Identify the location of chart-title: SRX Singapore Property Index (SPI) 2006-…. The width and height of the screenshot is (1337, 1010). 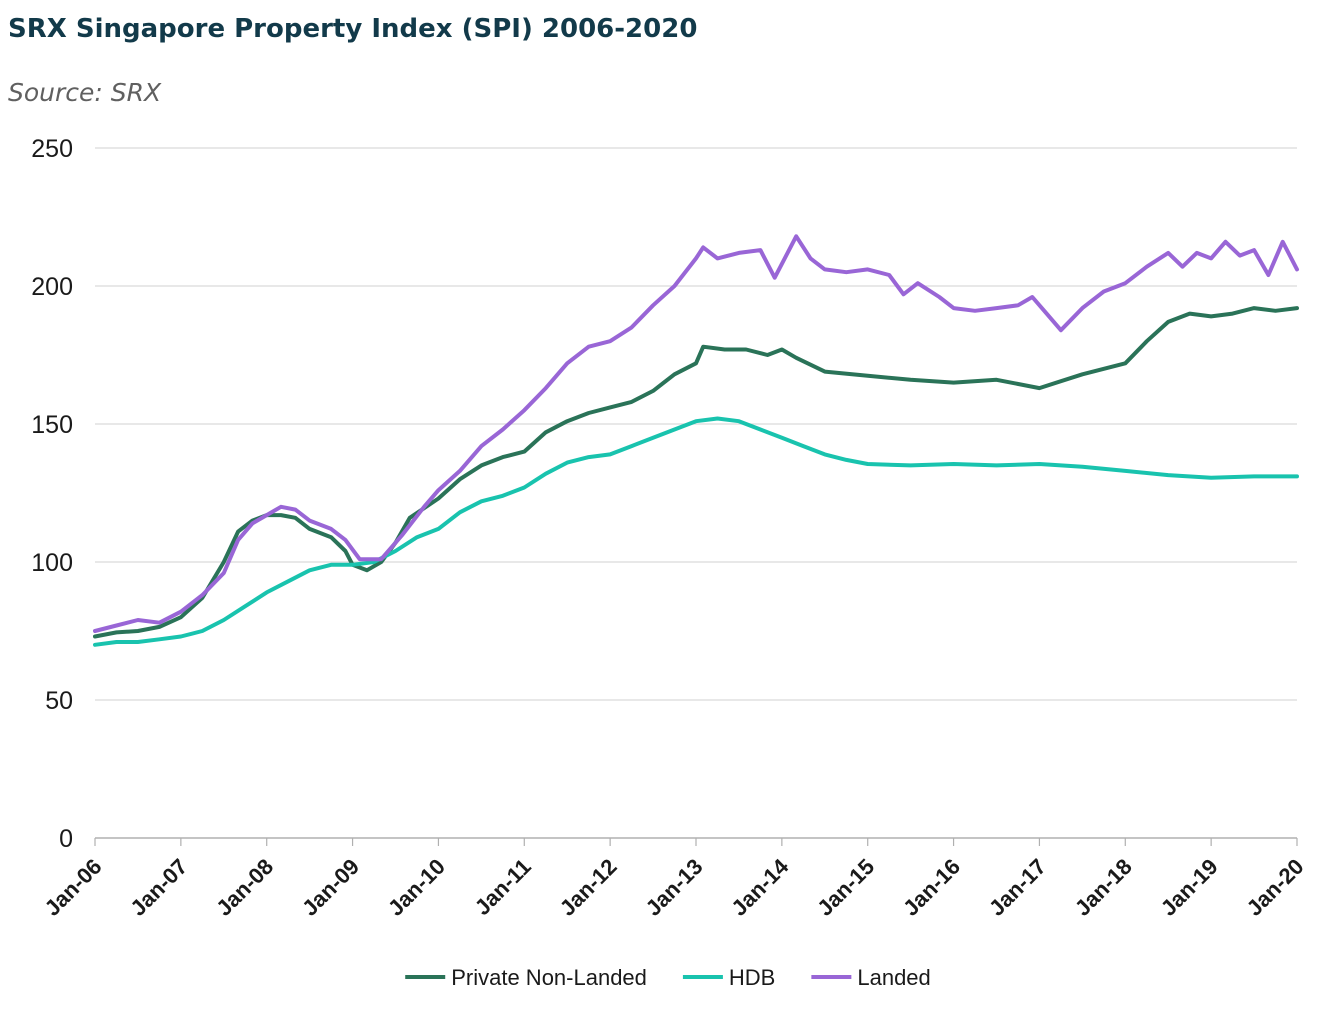
(353, 29).